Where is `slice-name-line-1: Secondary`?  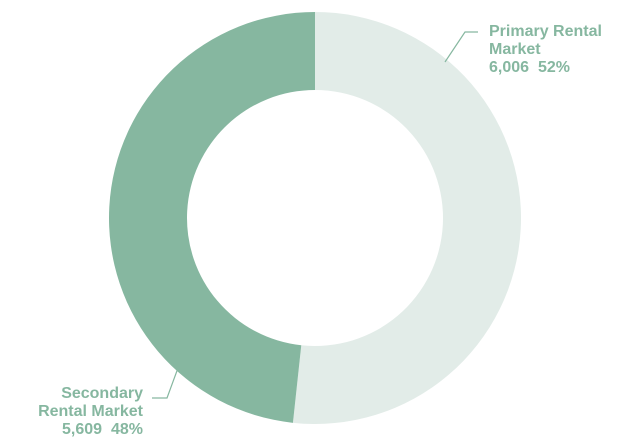
slice-name-line-1: Secondary is located at coordinates (102, 393).